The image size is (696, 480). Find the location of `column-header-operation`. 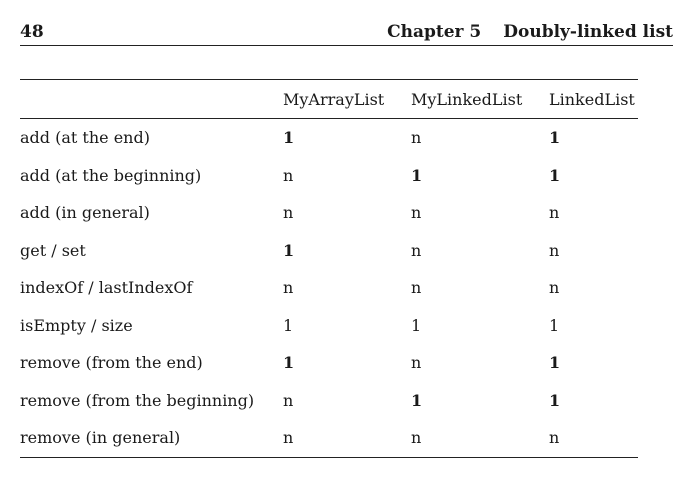

column-header-operation is located at coordinates (151, 99).